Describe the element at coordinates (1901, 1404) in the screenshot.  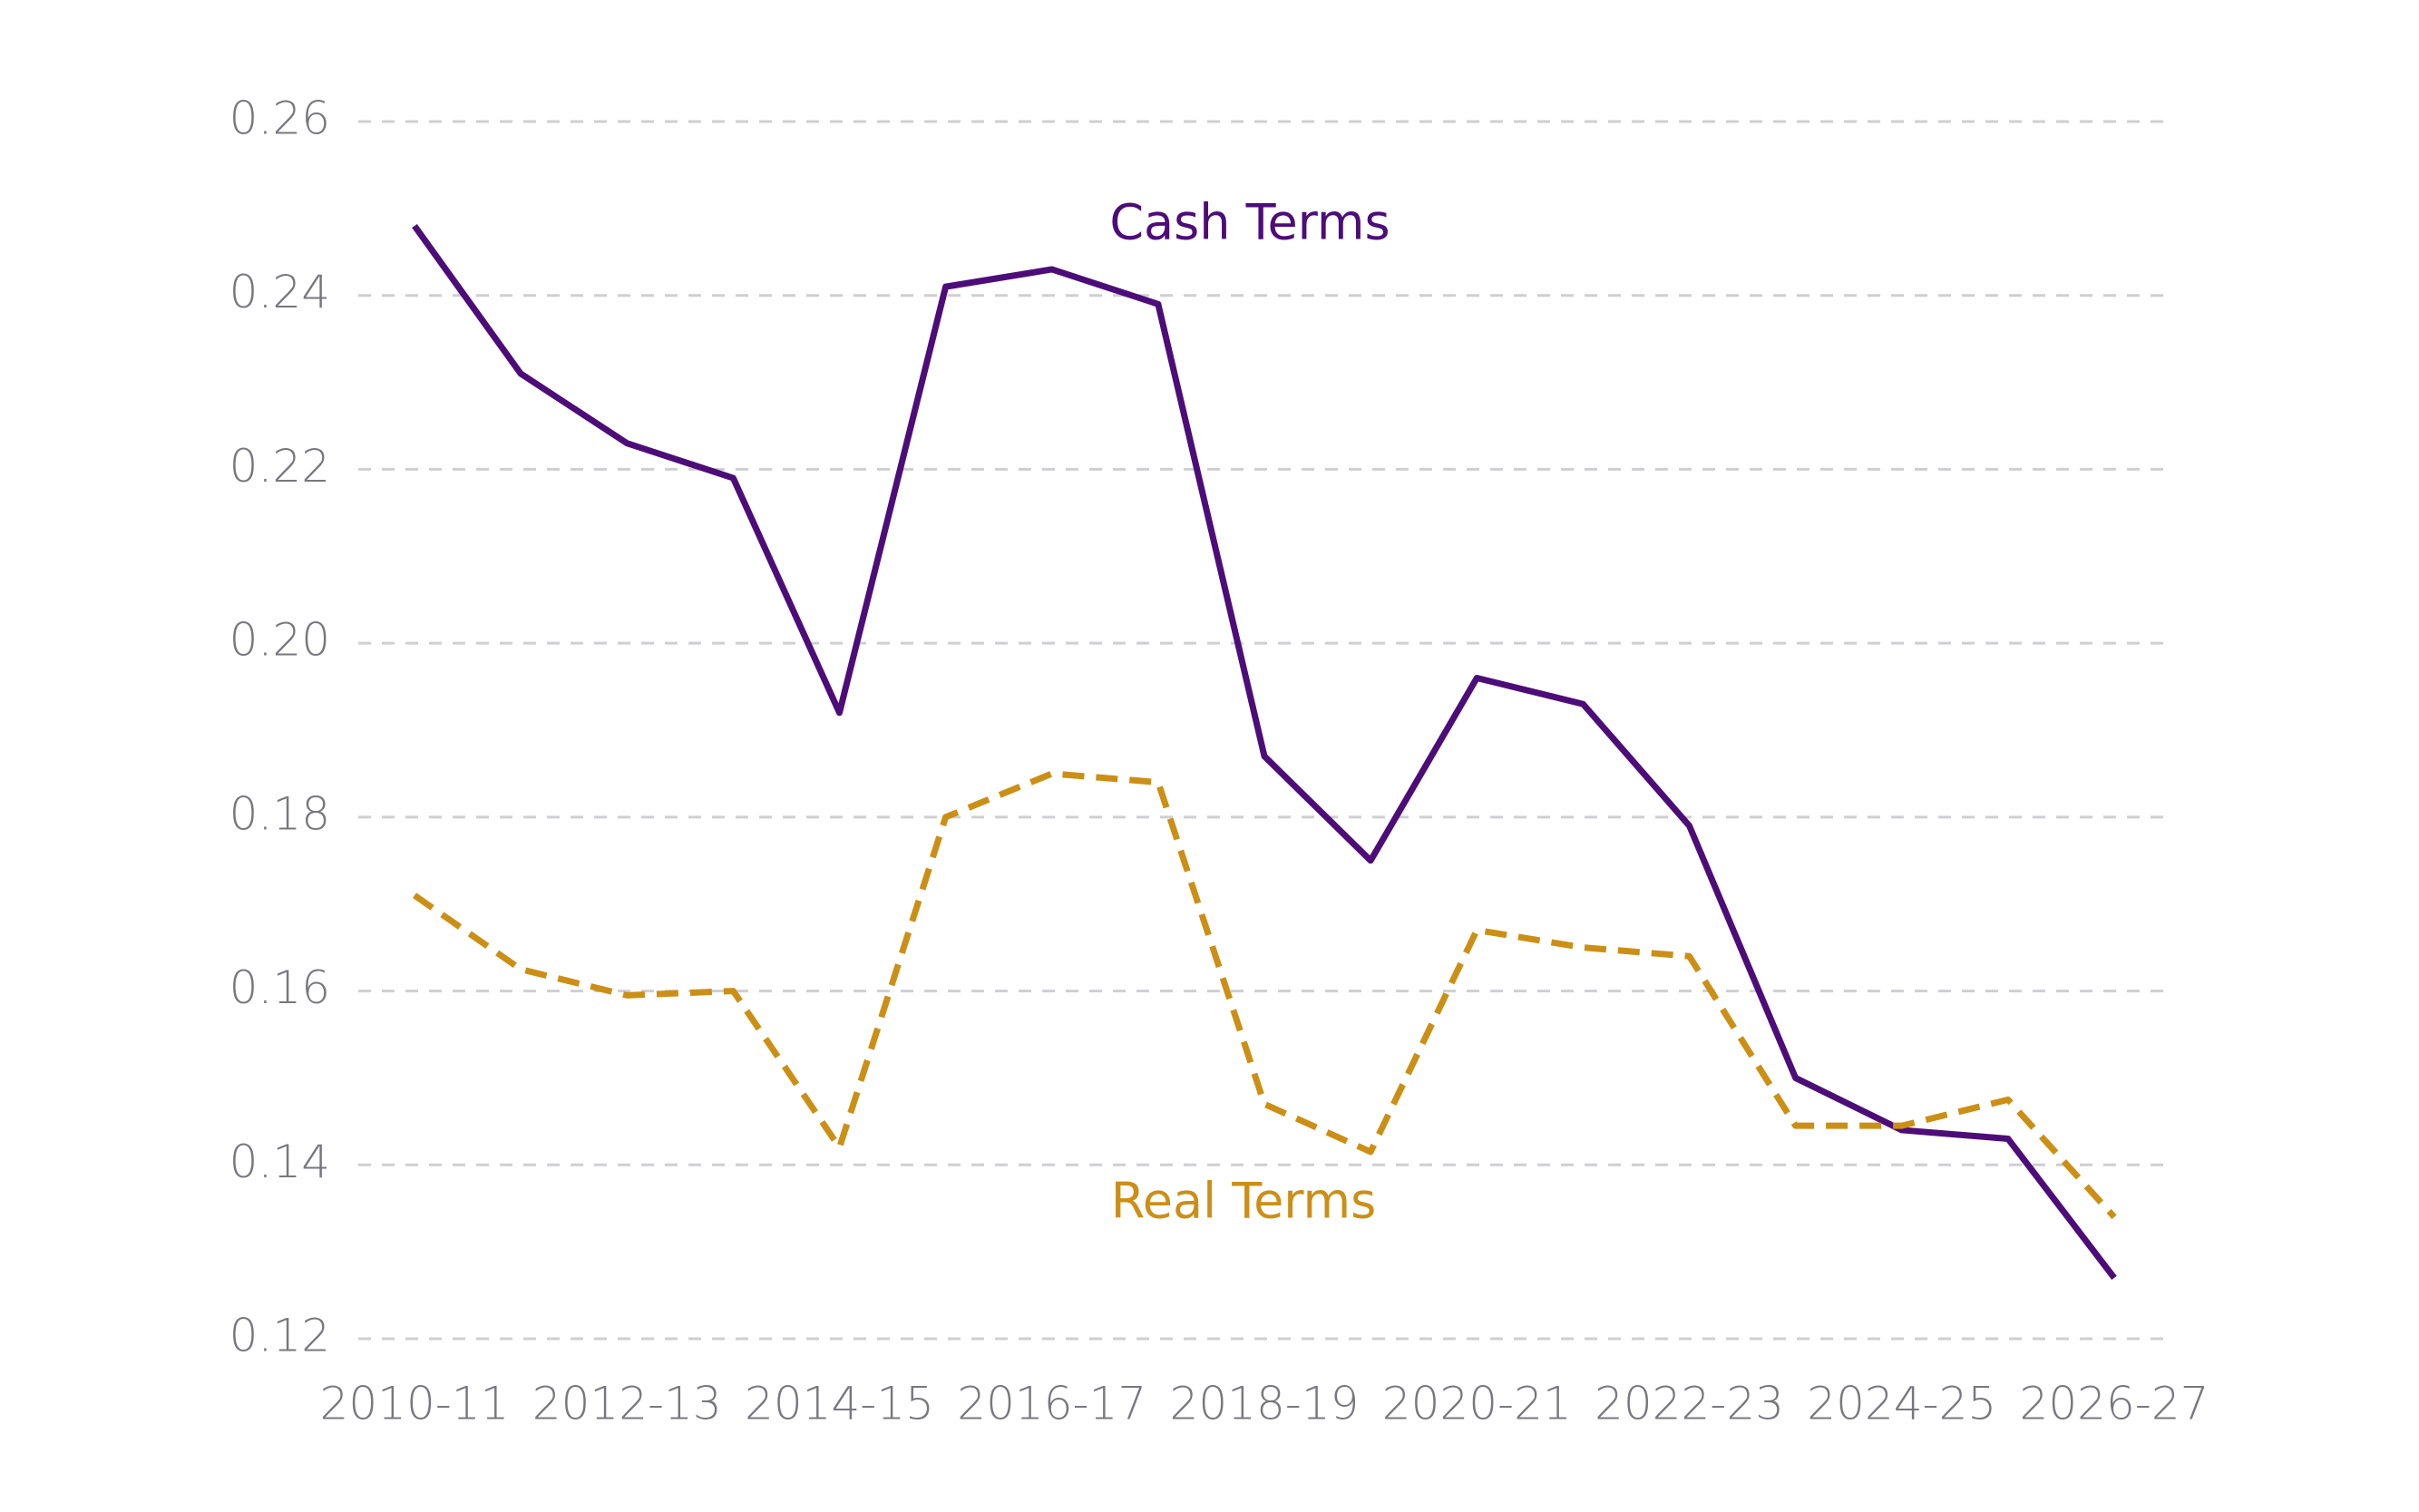
I see `x-tick-label: 2024-25` at that location.